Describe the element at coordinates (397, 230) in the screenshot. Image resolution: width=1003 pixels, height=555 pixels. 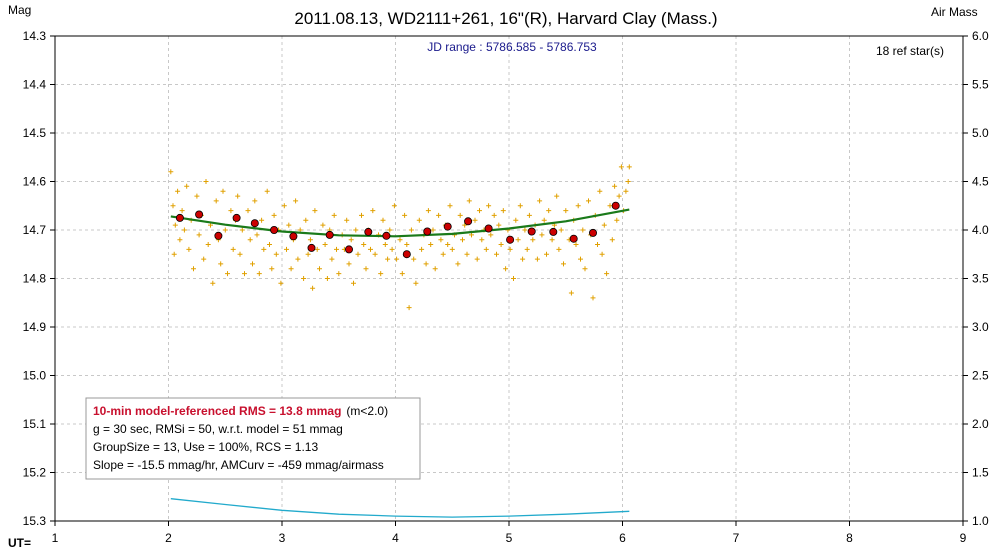
I see `binned-averages` at that location.